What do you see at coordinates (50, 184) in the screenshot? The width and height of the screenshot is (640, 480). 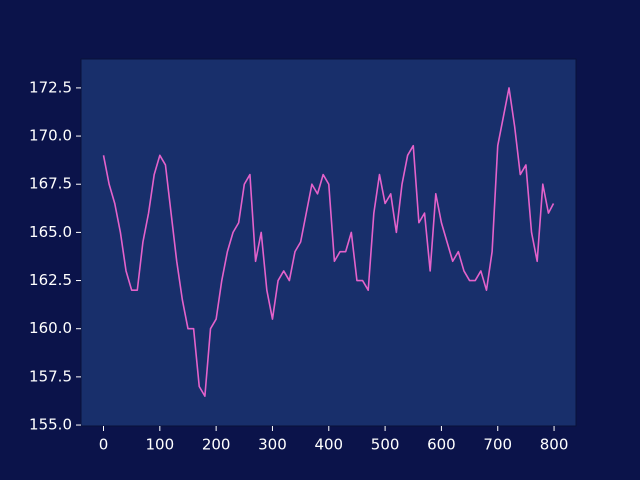 I see `y-tick-label: 167.5` at bounding box center [50, 184].